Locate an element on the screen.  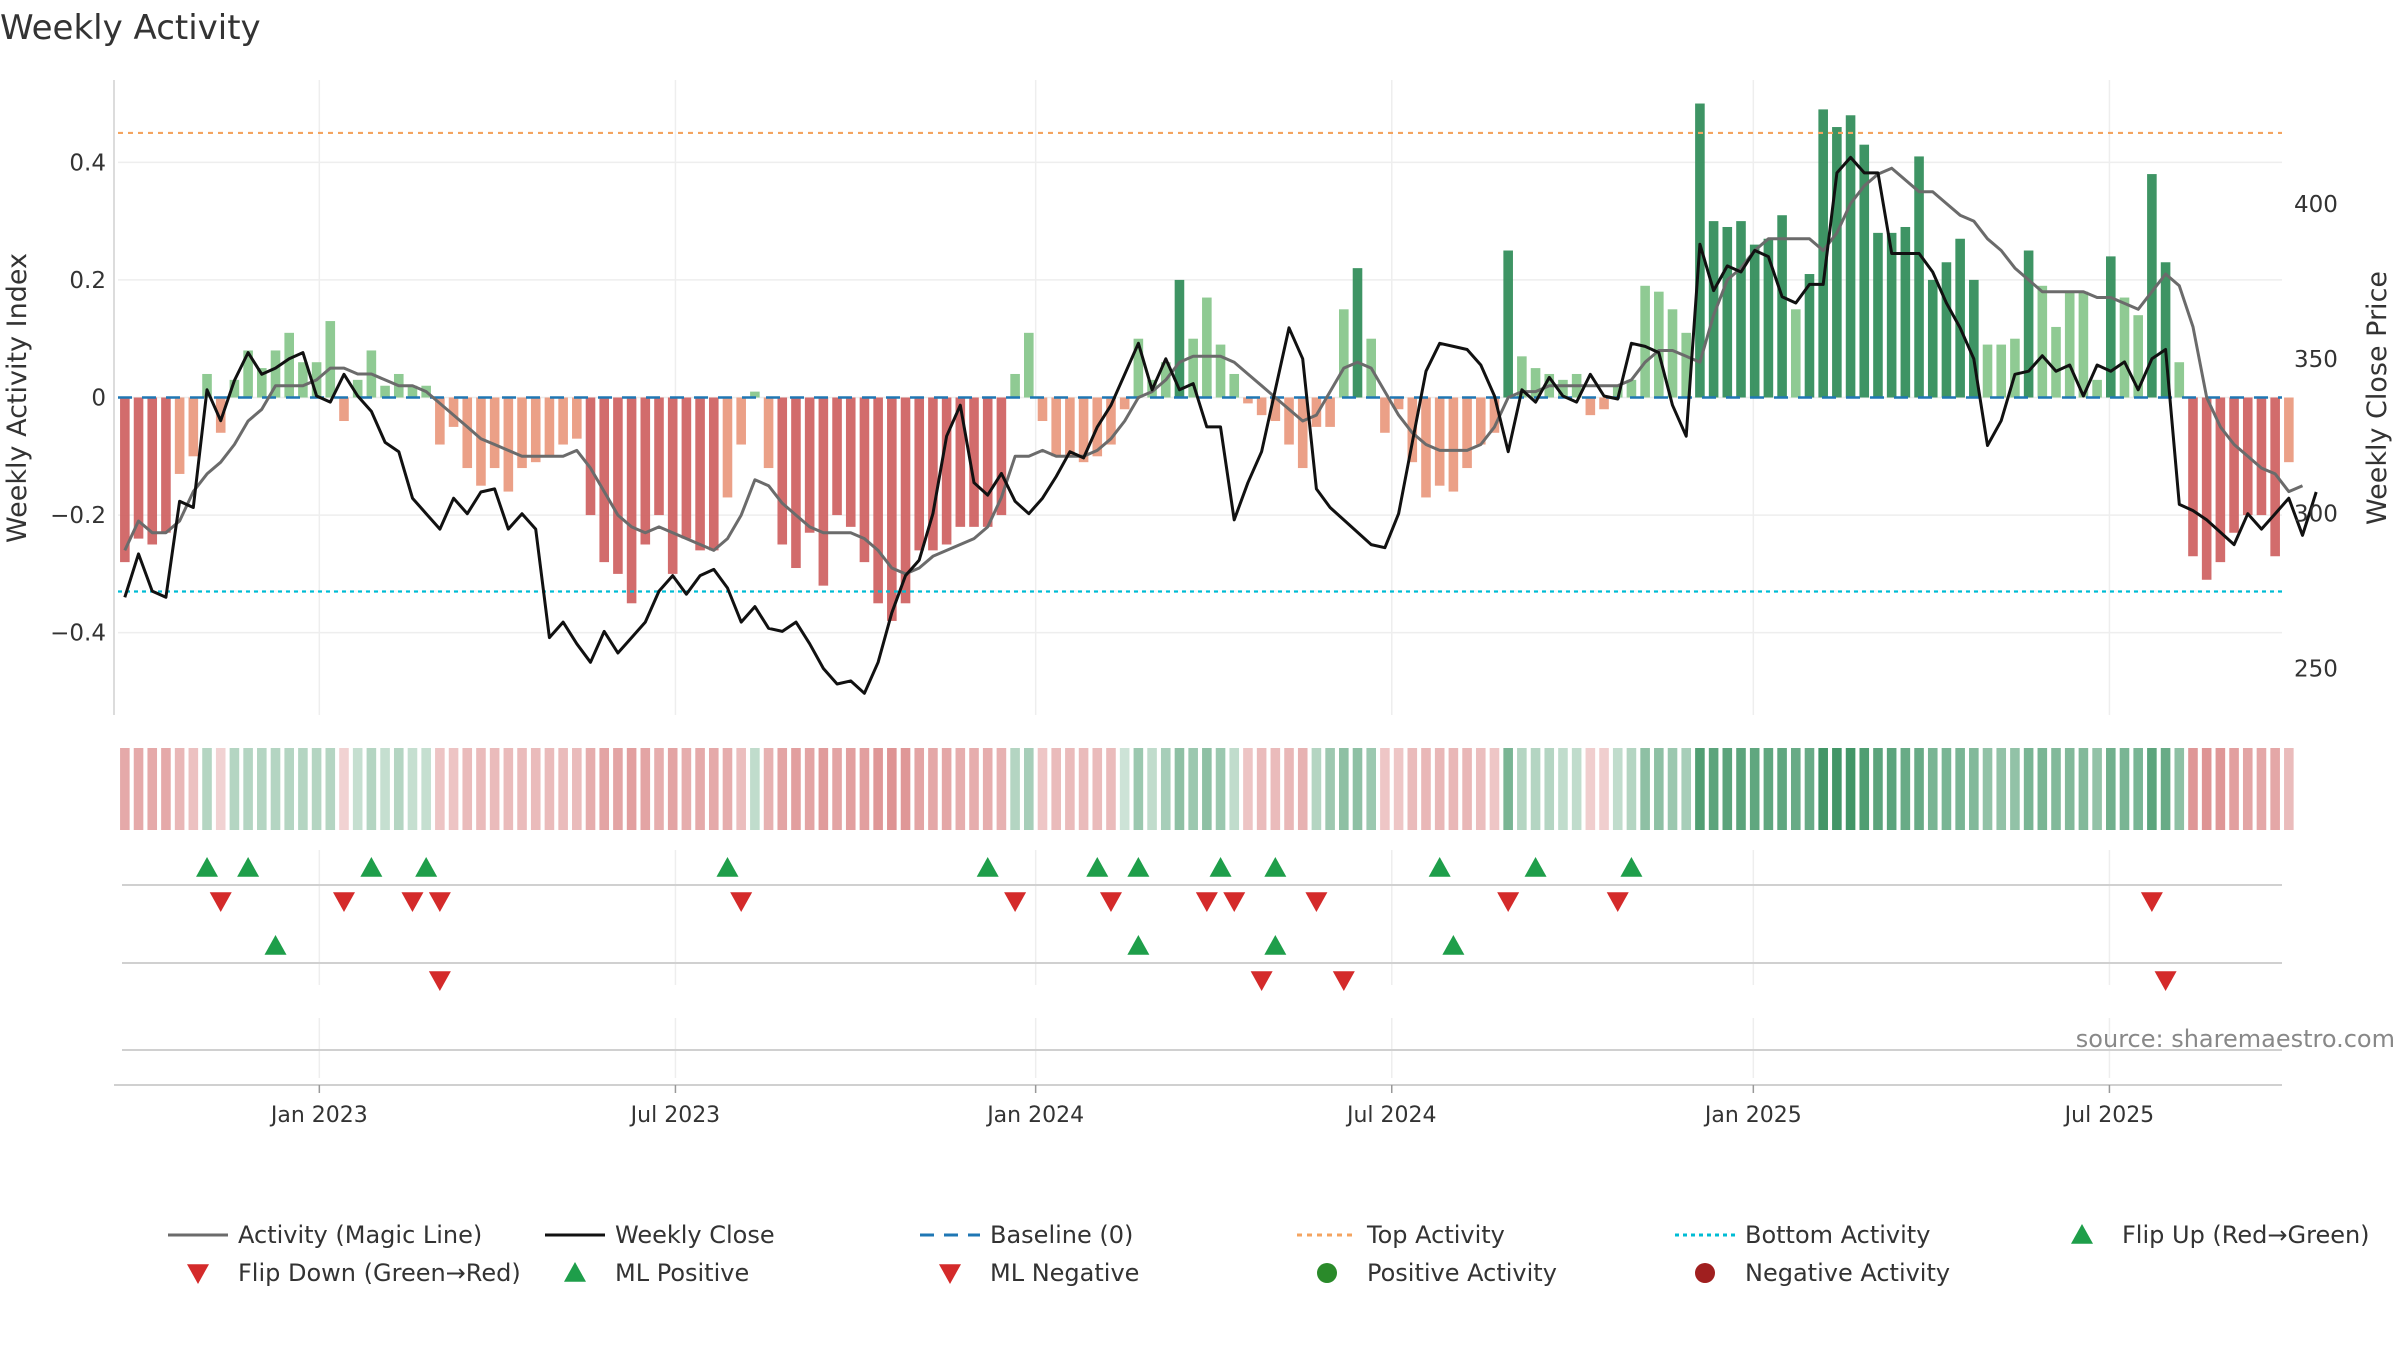
right-tick-label: 350 is located at coordinates (2316, 360).